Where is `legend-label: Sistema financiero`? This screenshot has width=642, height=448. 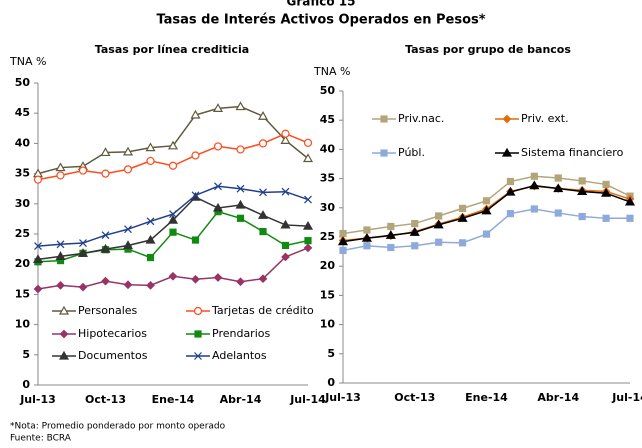 legend-label: Sistema financiero is located at coordinates (572, 152).